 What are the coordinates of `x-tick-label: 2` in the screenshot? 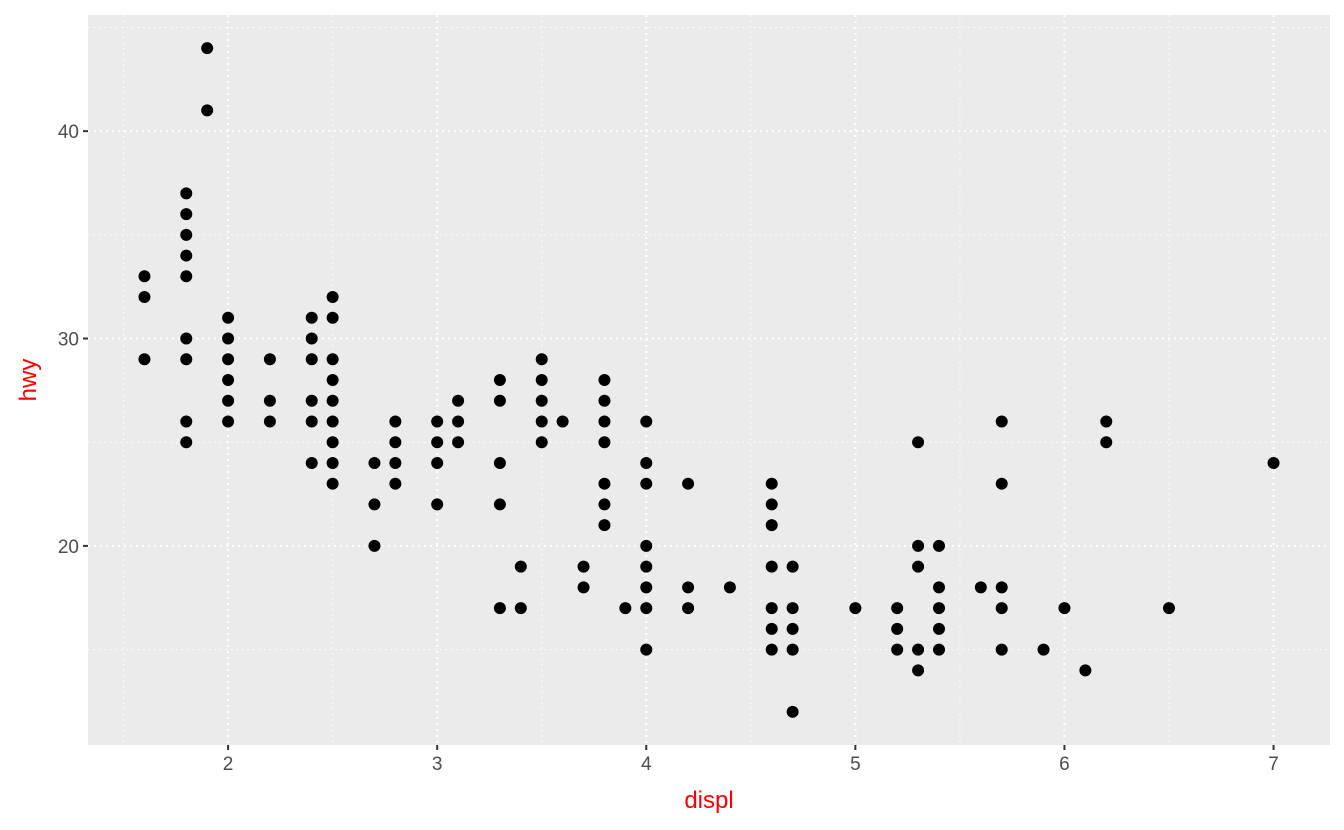 It's located at (228, 764).